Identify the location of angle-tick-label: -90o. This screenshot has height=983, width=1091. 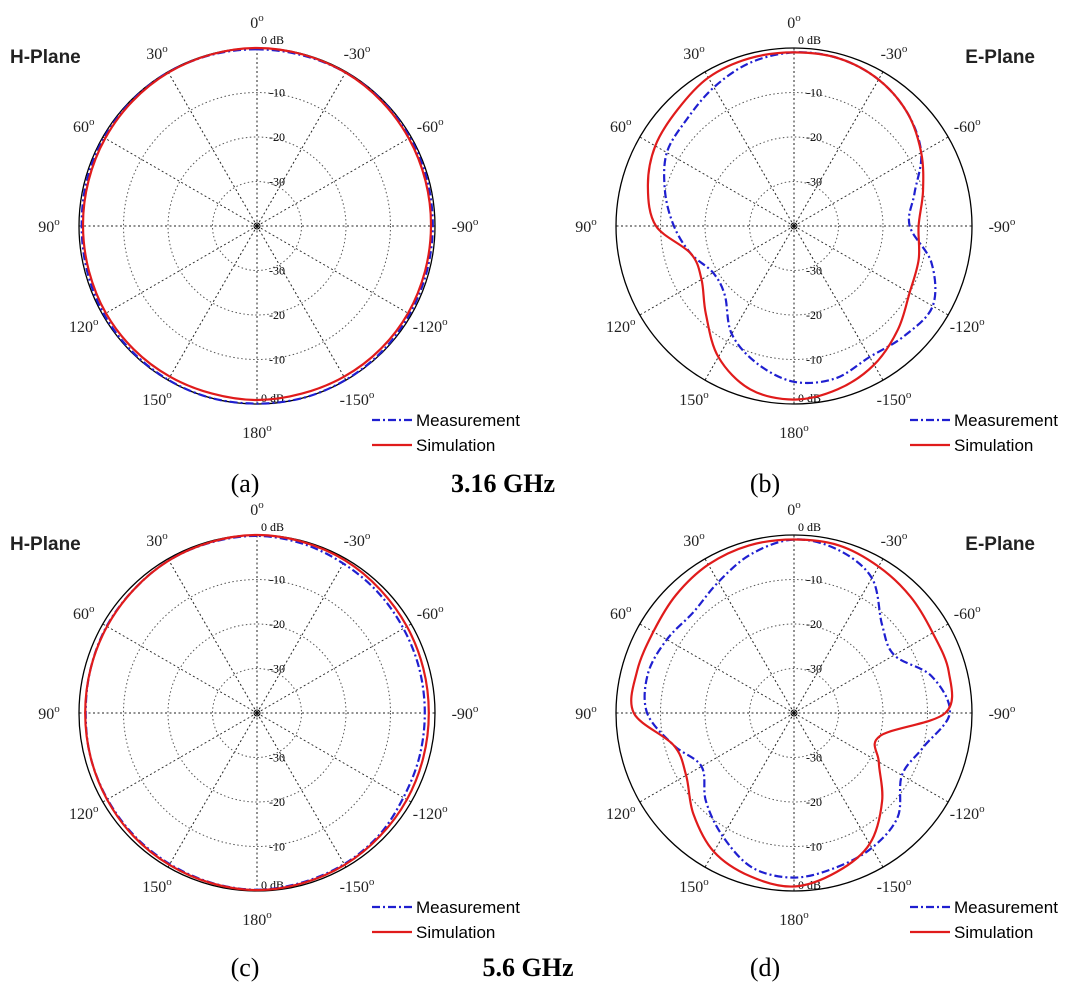
(465, 713).